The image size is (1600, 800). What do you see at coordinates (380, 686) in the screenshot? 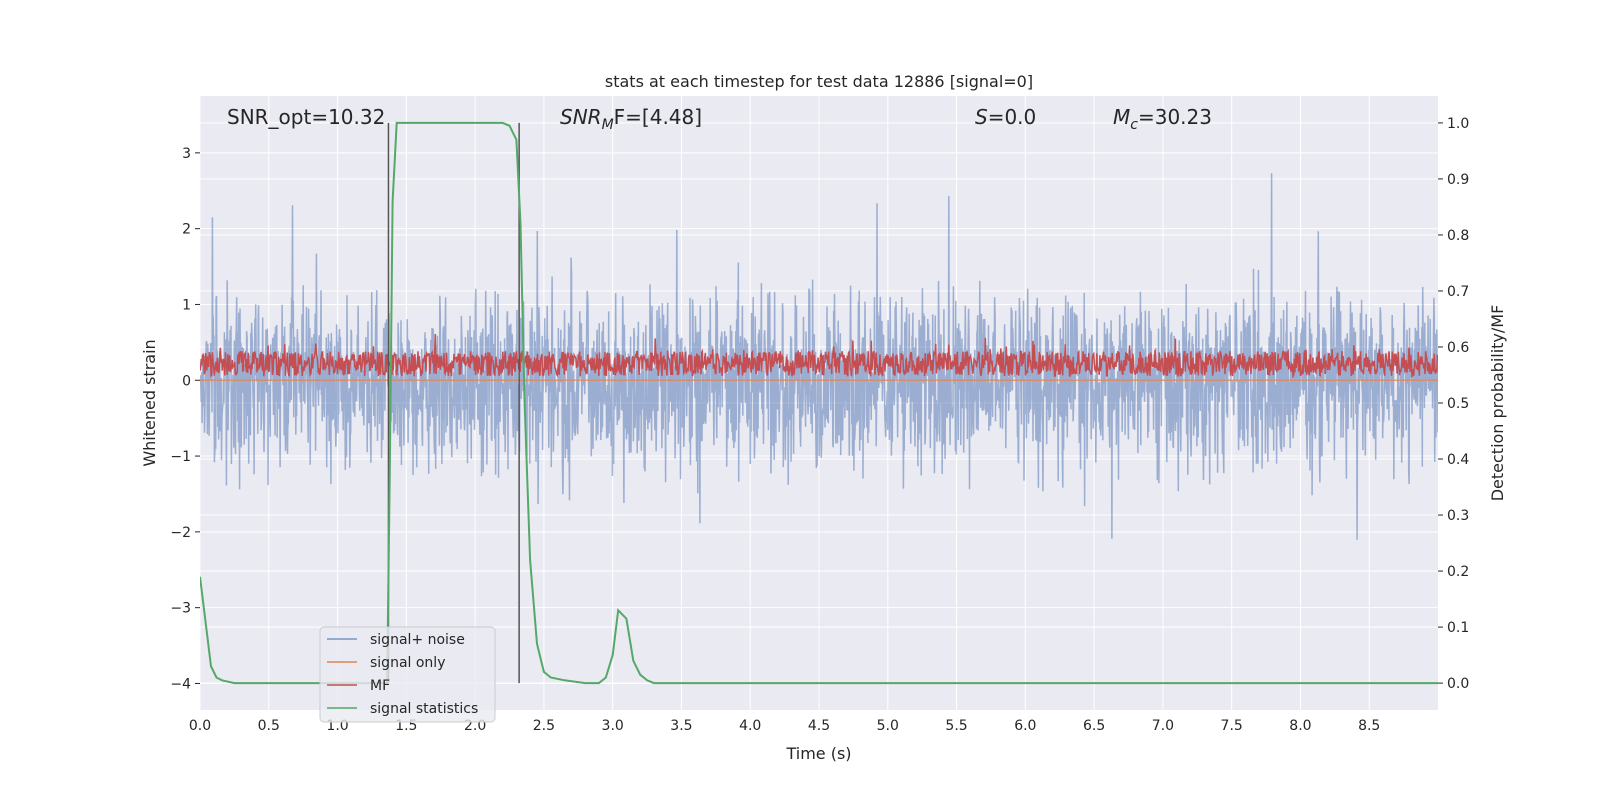
I see `legend-label-mf: MF` at bounding box center [380, 686].